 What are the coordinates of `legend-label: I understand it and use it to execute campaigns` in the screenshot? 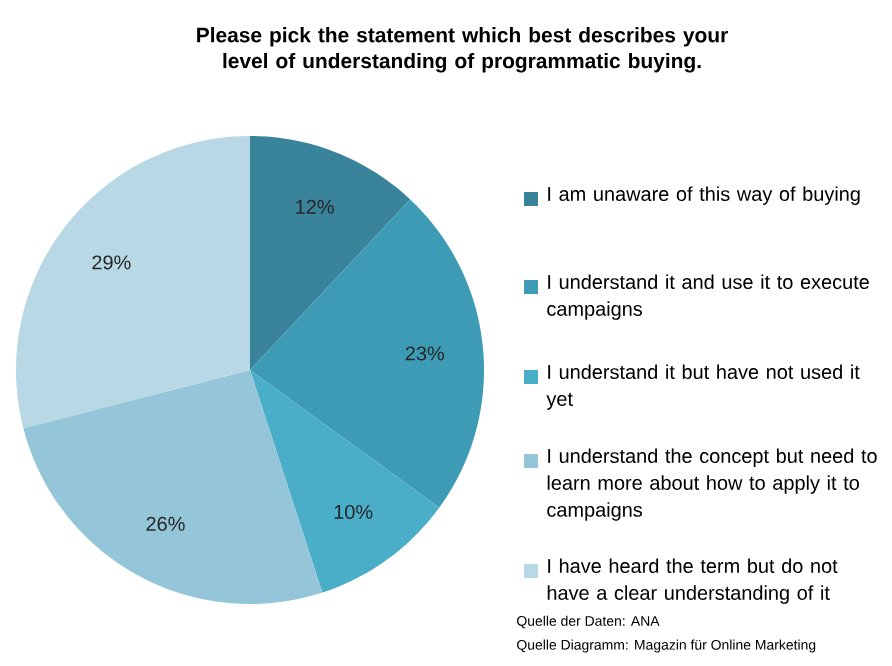 It's located at (708, 297).